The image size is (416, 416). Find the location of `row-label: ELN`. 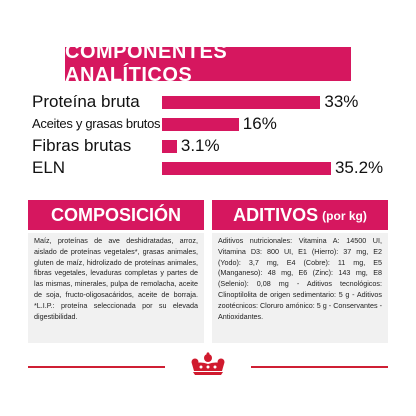

row-label: ELN is located at coordinates (49, 167).